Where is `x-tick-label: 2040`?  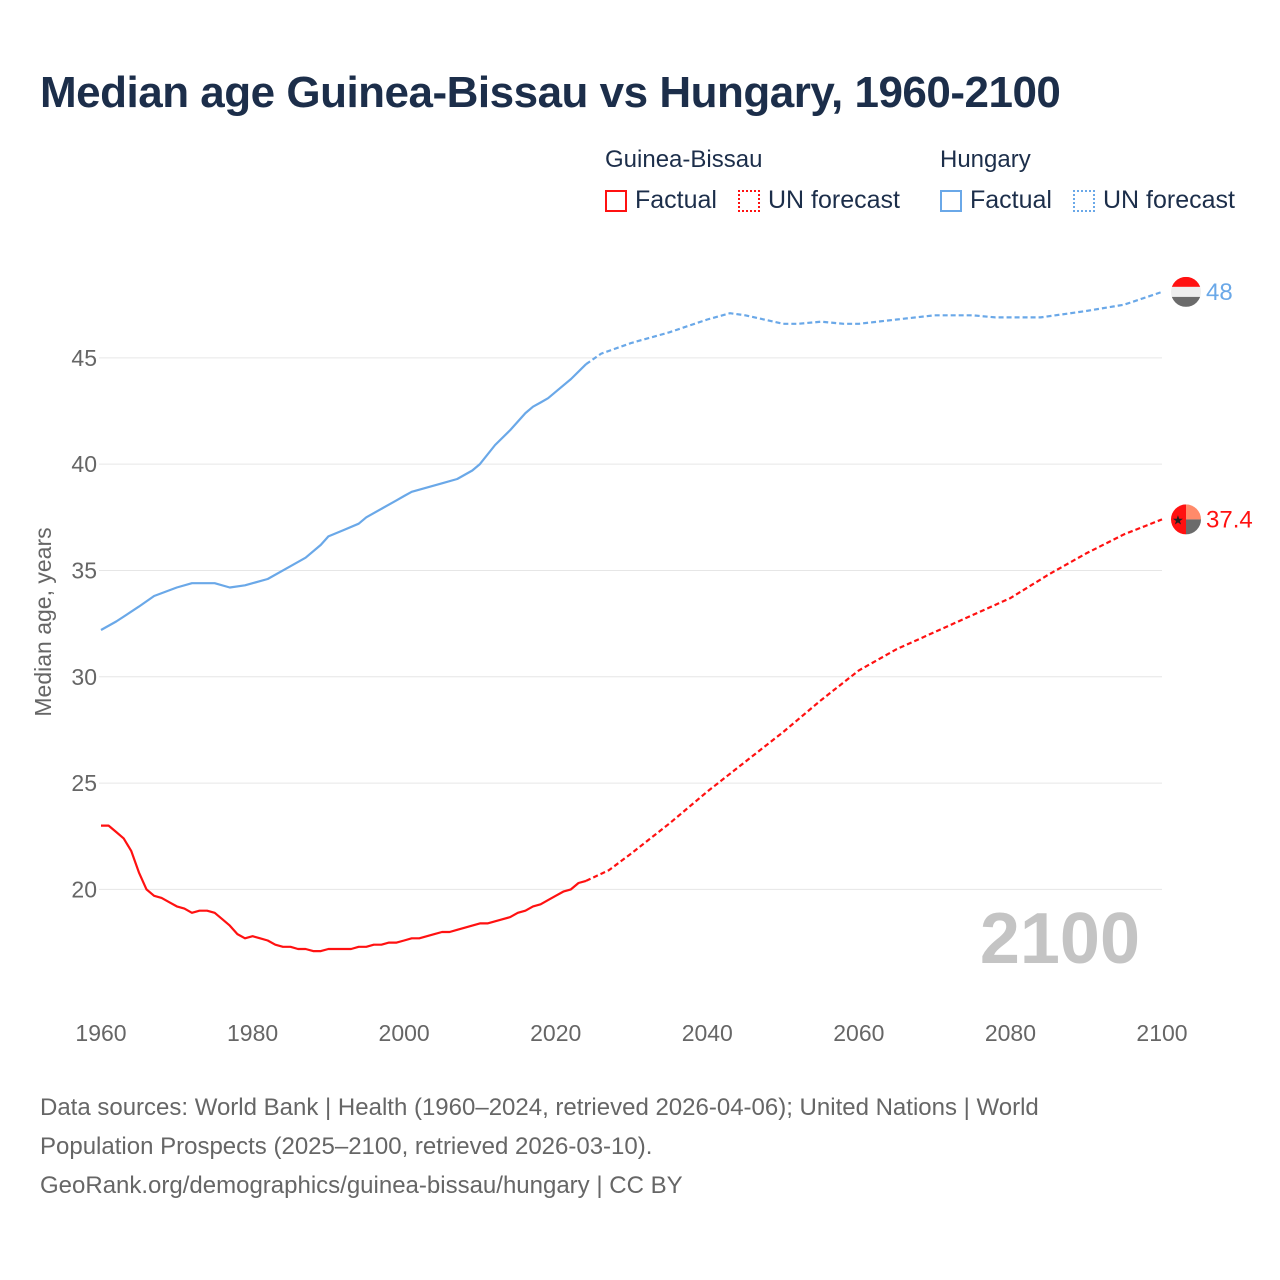 x-tick-label: 2040 is located at coordinates (707, 1033).